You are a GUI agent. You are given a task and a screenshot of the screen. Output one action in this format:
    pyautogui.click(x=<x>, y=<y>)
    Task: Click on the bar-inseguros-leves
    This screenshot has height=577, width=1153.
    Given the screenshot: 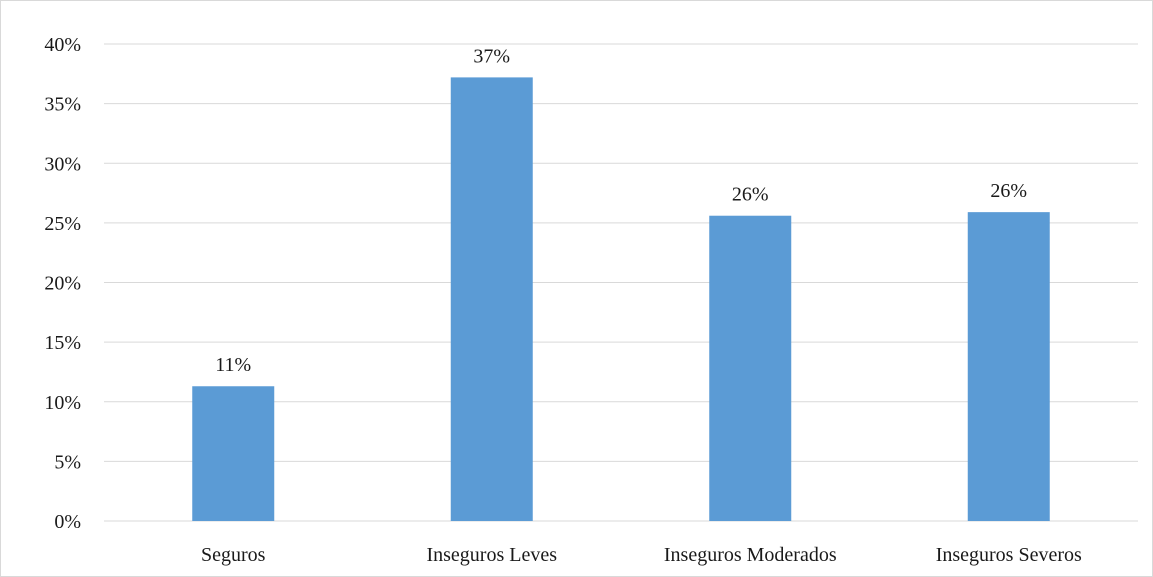 What is the action you would take?
    pyautogui.click(x=491, y=299)
    